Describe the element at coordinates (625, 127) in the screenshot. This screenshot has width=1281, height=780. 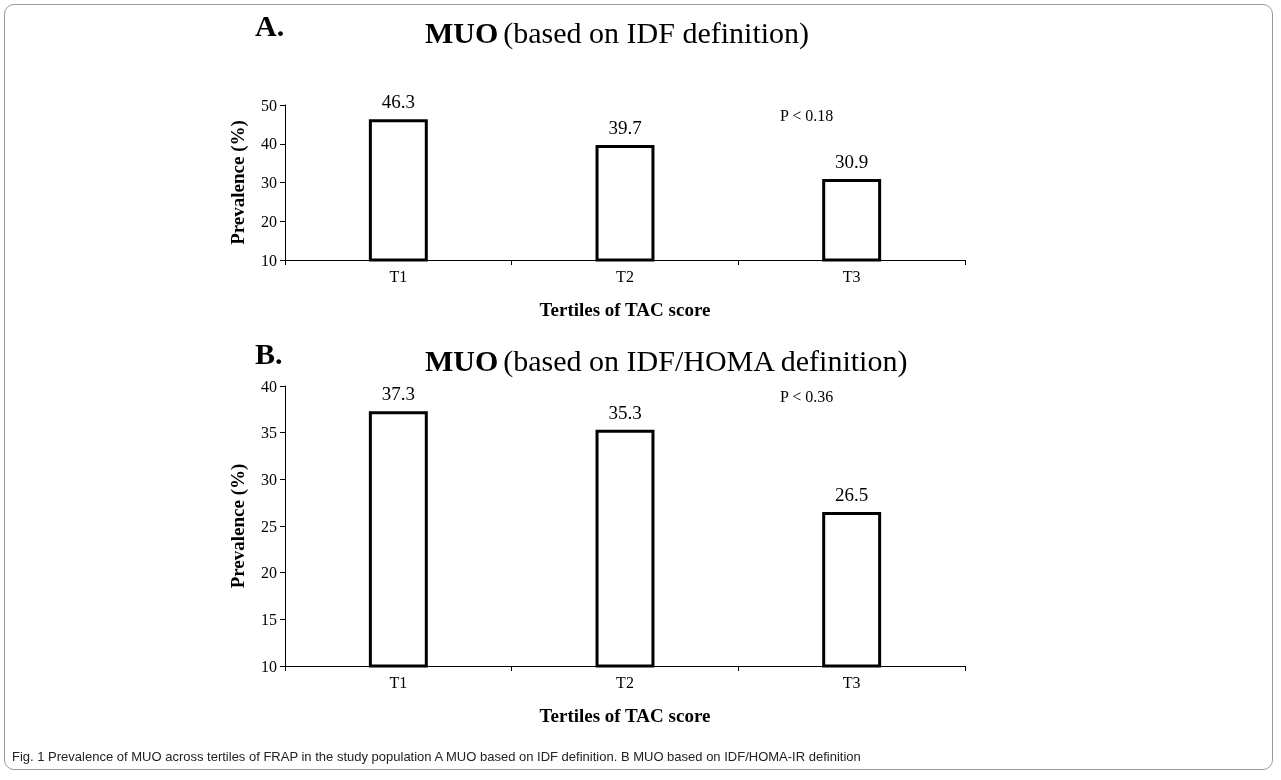
I see `data-label: 39.7` at that location.